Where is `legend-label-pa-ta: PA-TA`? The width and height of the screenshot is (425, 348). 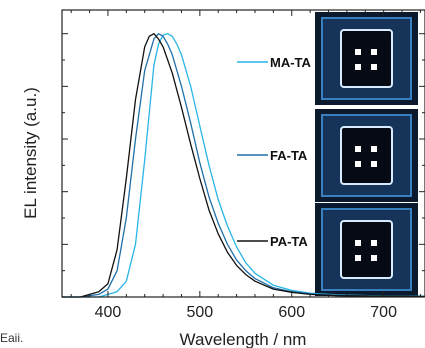 legend-label-pa-ta: PA-TA is located at coordinates (289, 241).